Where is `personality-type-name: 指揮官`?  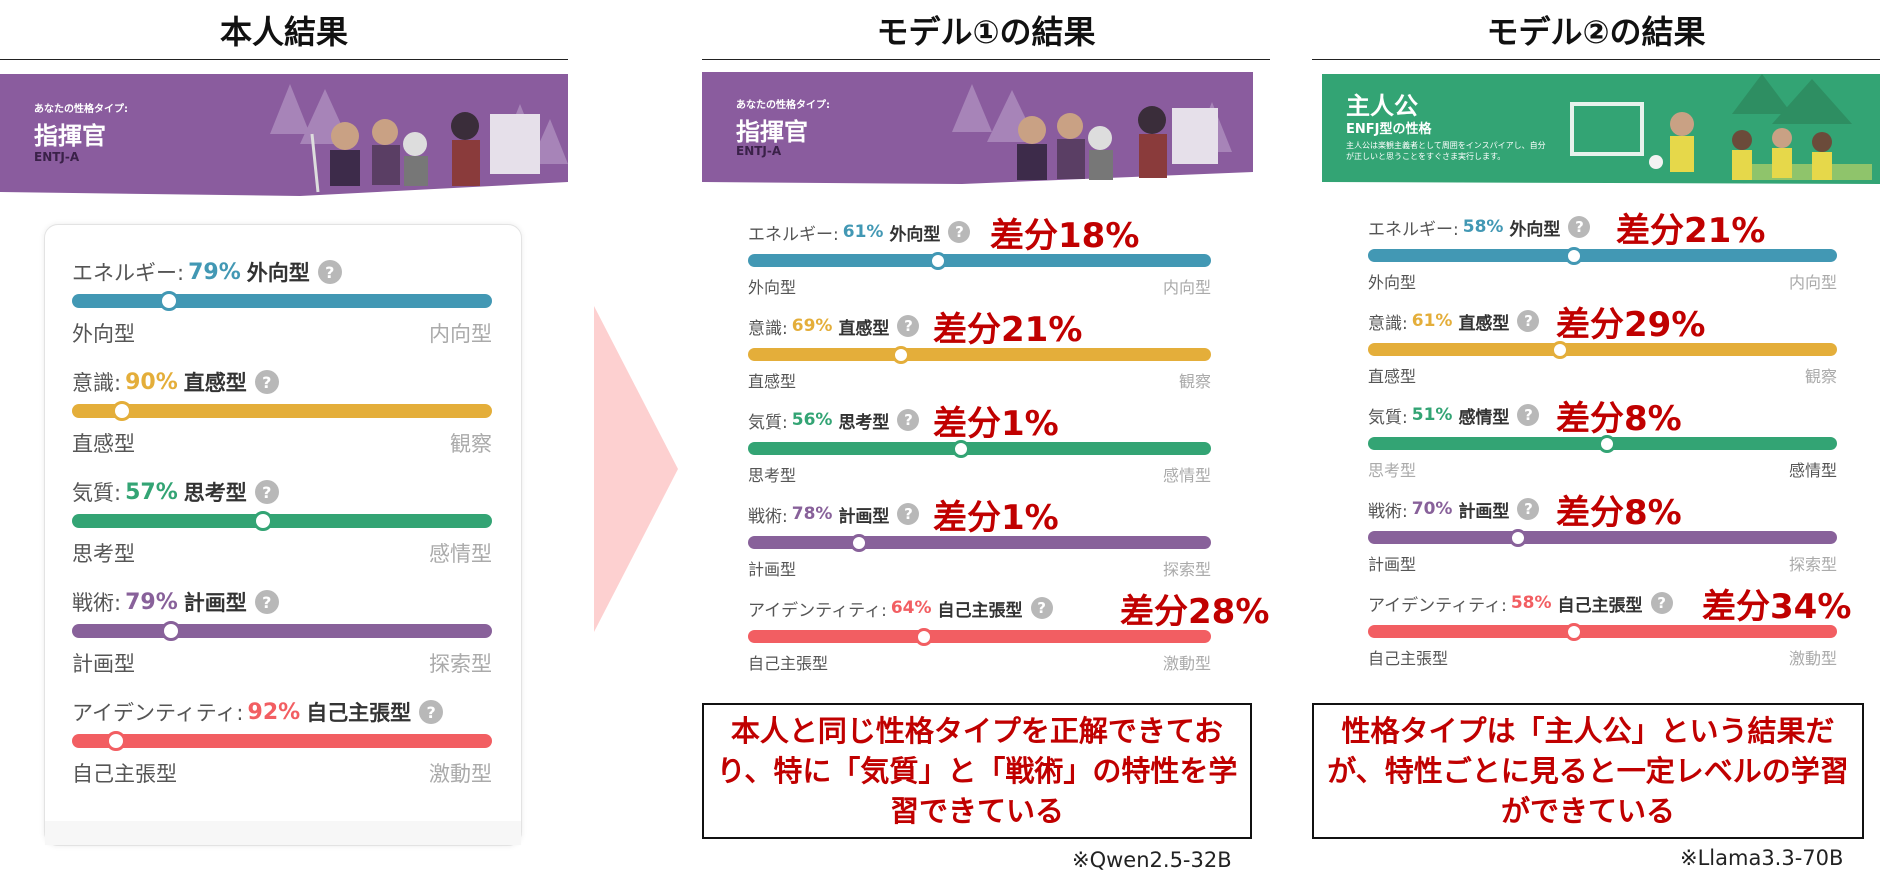
personality-type-name: 指揮官 is located at coordinates (70, 136).